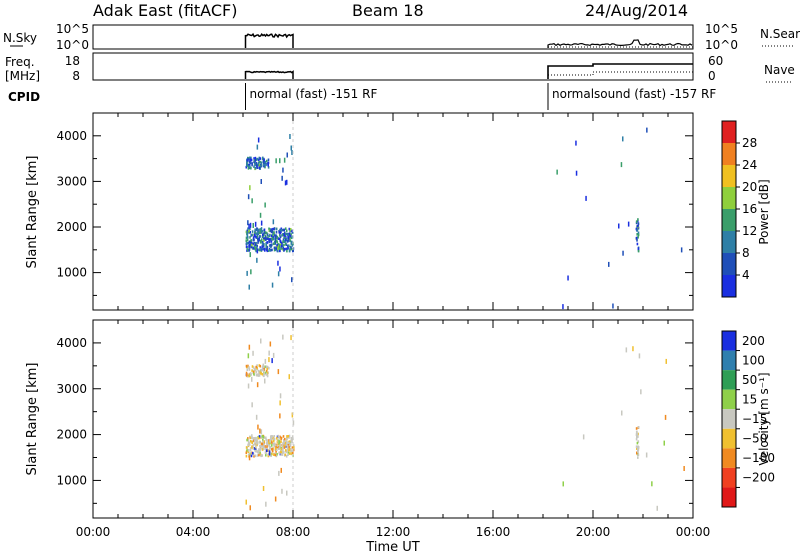 Image resolution: width=800 pixels, height=554 pixels. What do you see at coordinates (748, 419) in the screenshot?
I see `velocity-colorbar: 200 100 50 15 −15 −50 −100 −200` at bounding box center [748, 419].